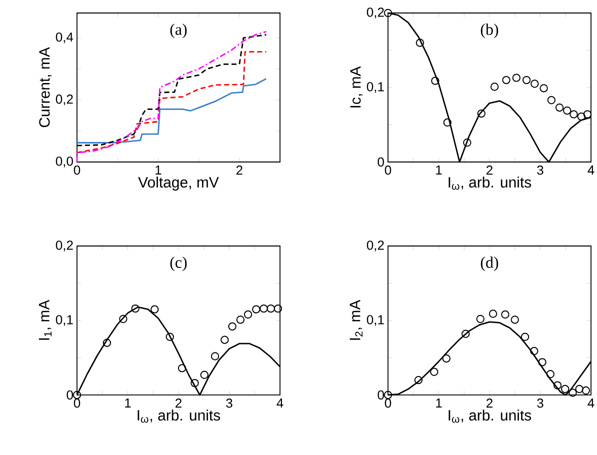  I want to click on annotation: (a), so click(178, 31).